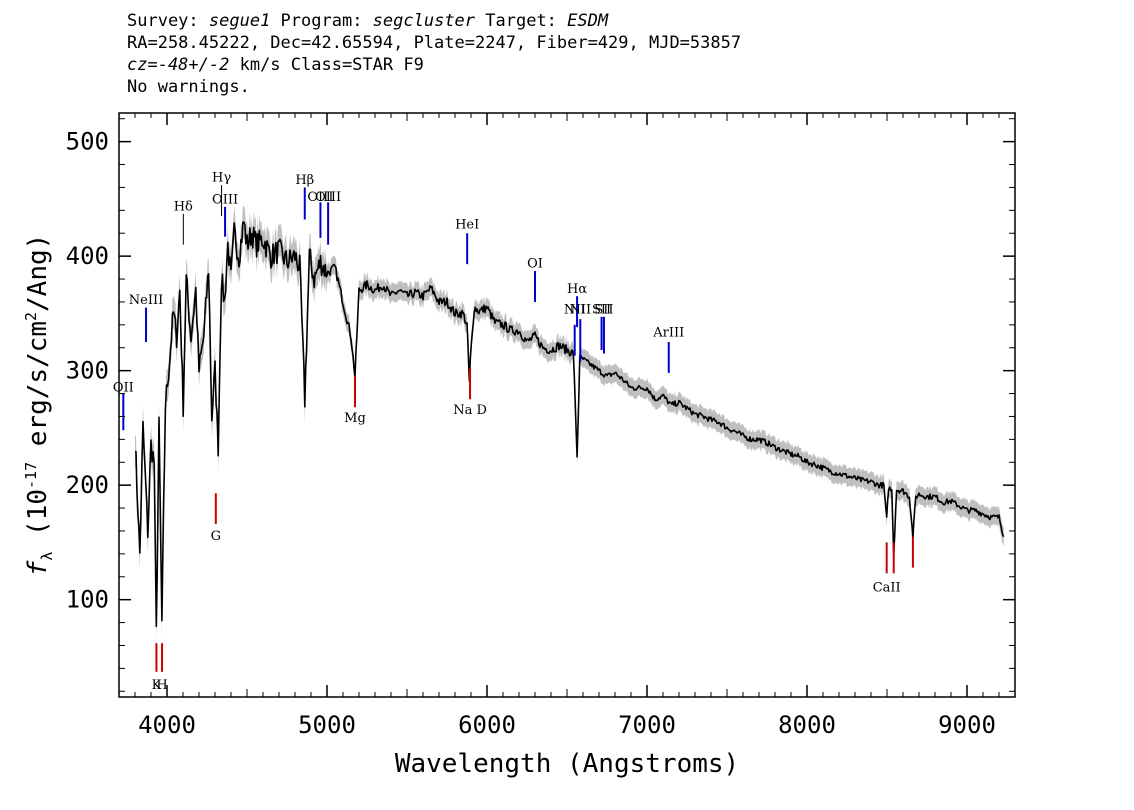  Describe the element at coordinates (487, 725) in the screenshot. I see `x-tick-label: 6000` at that location.